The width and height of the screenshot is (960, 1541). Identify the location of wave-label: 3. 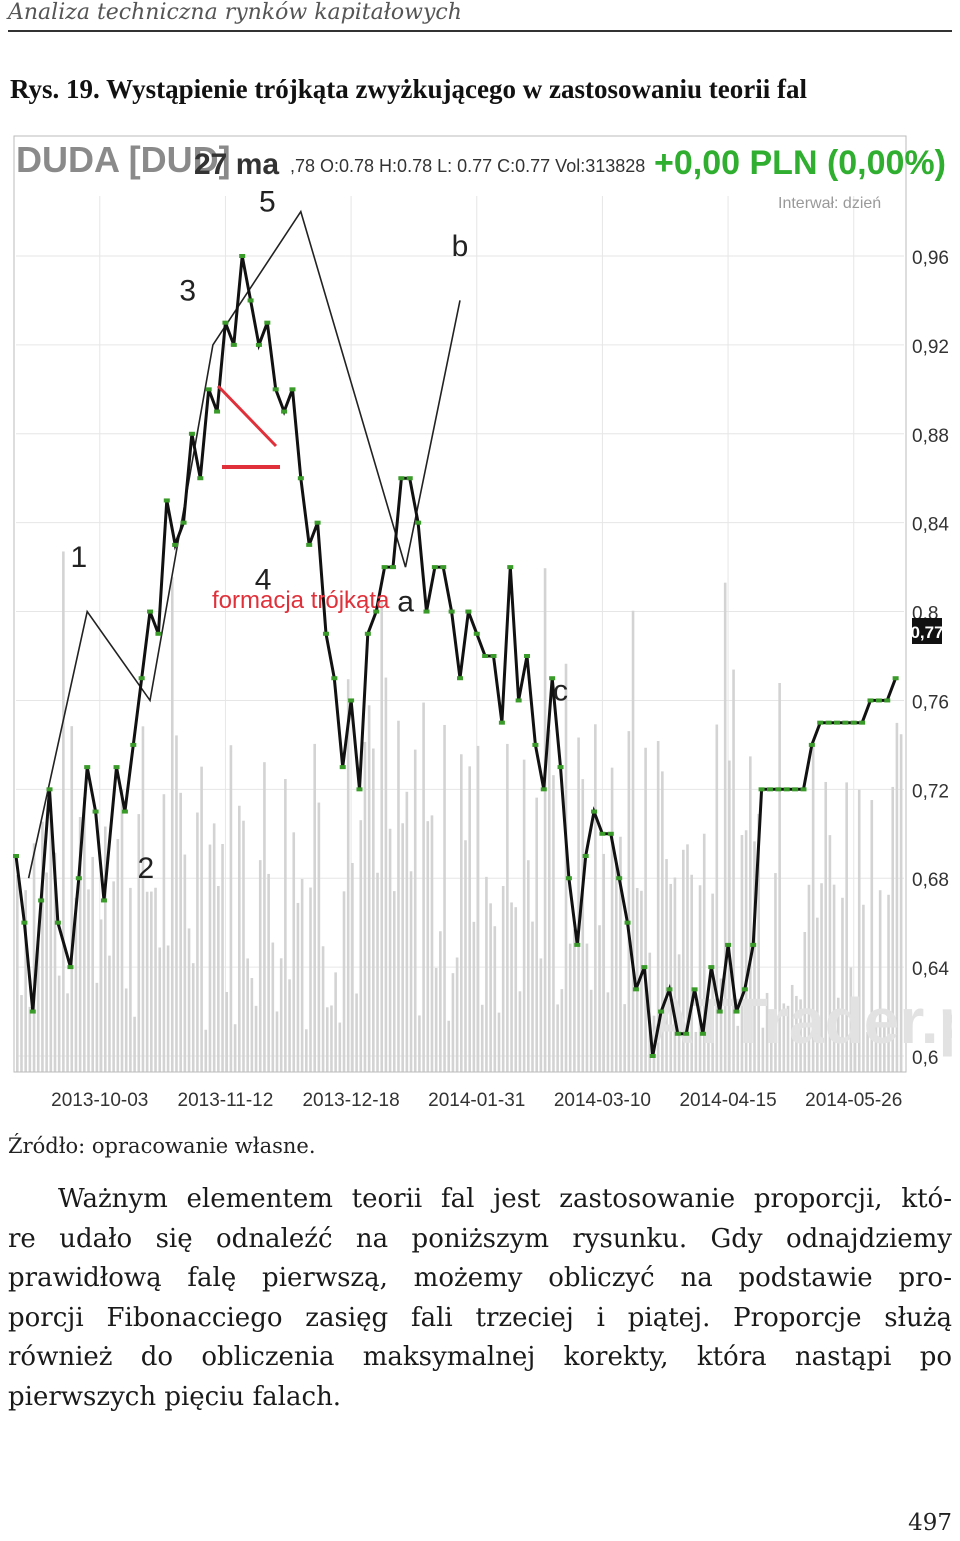
(187, 290).